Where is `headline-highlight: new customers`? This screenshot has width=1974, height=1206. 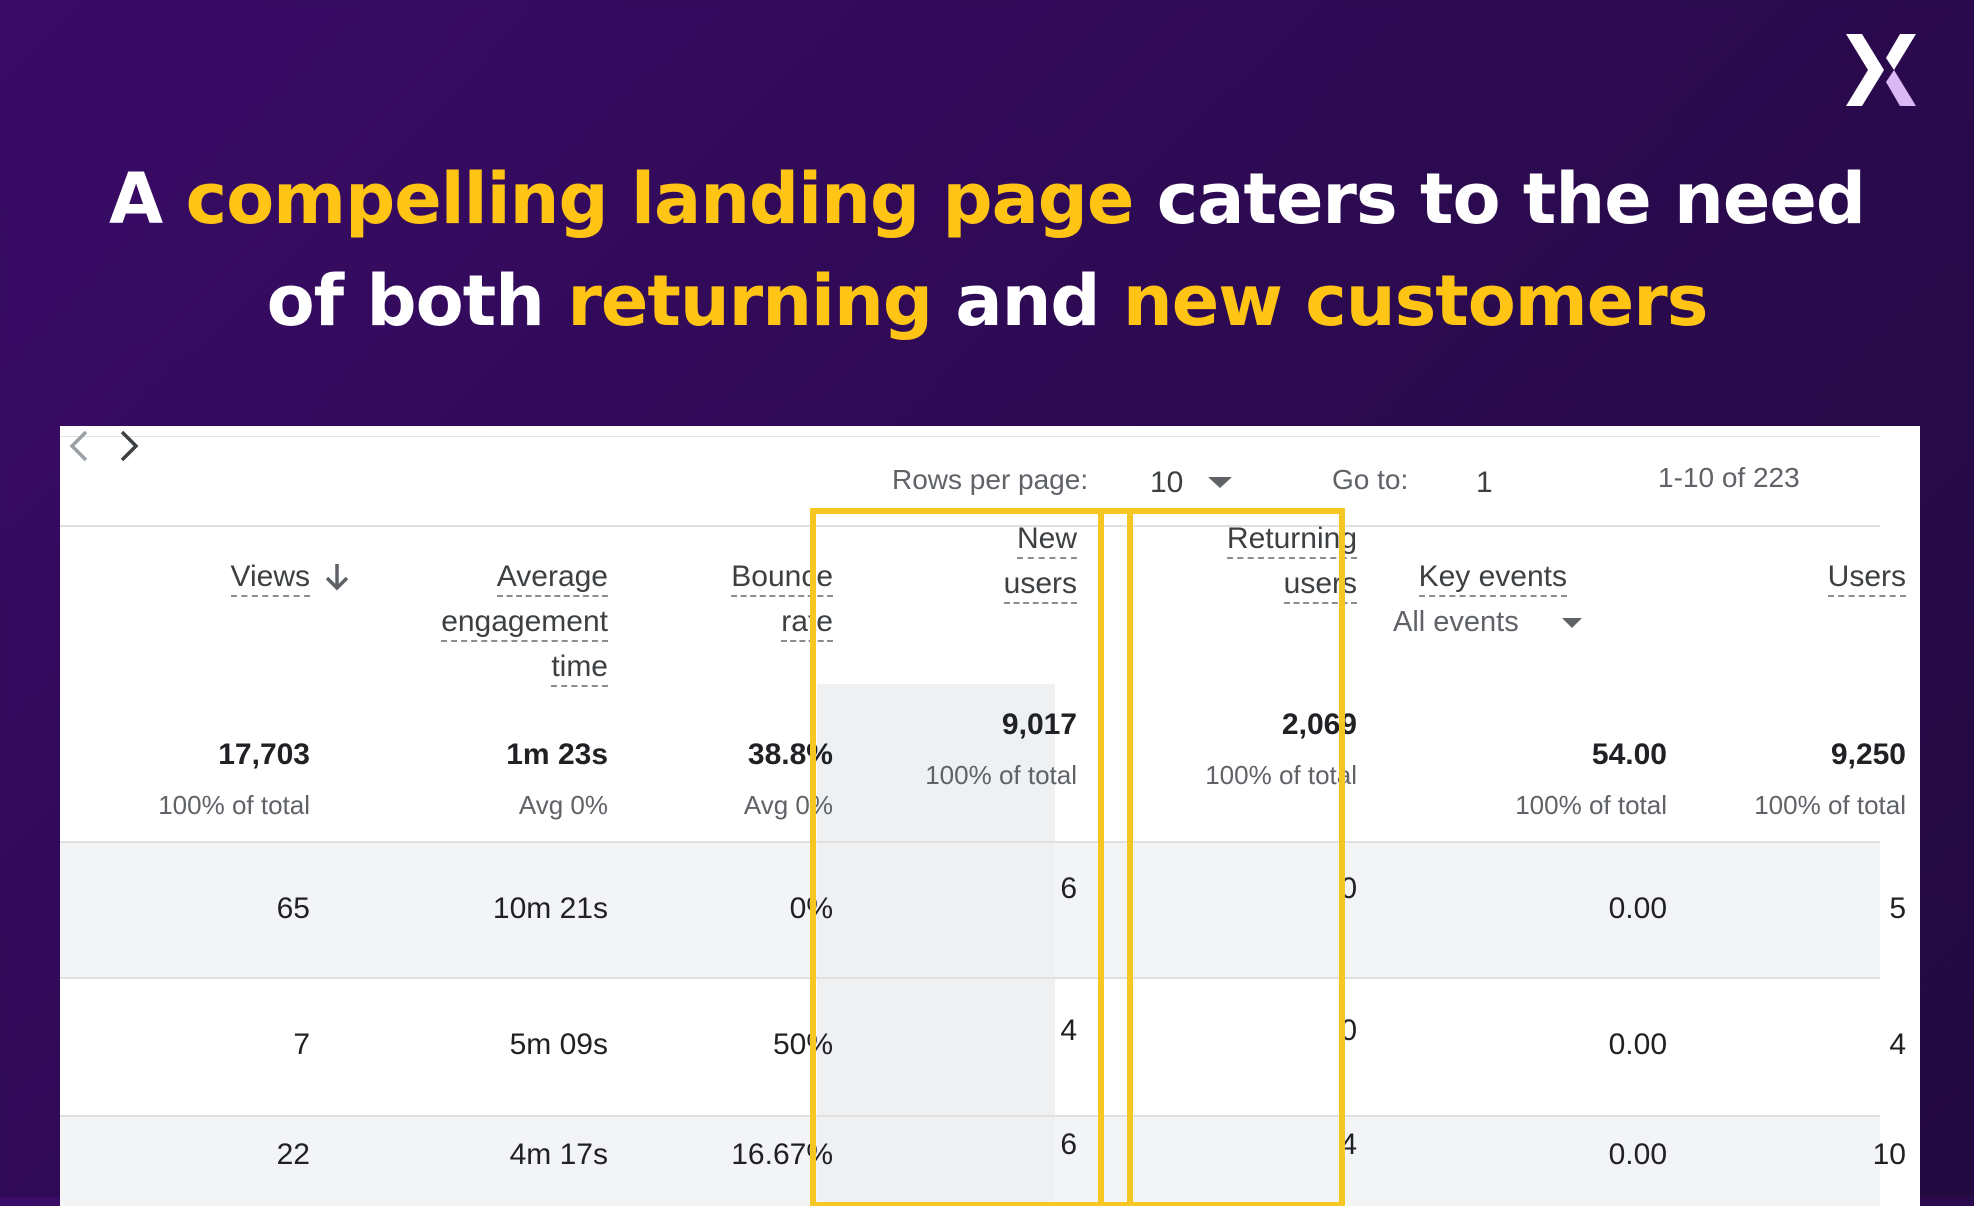 headline-highlight: new customers is located at coordinates (1415, 301).